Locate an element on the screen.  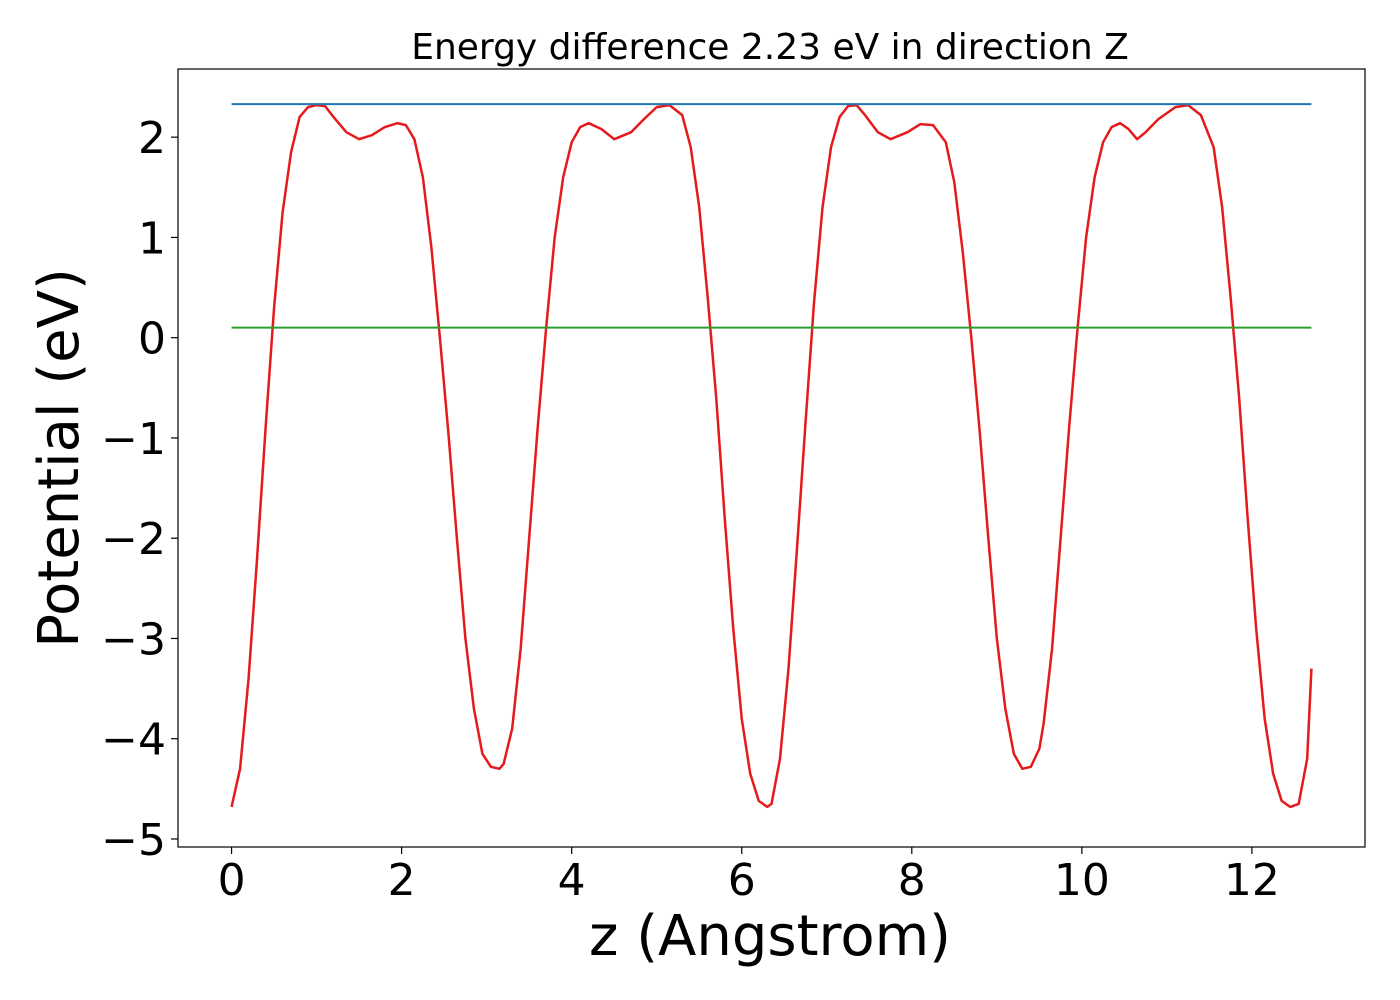
y-axis-ticks: −5 −4 −3 −2 −1 0 1 2 is located at coordinates (139, 489).